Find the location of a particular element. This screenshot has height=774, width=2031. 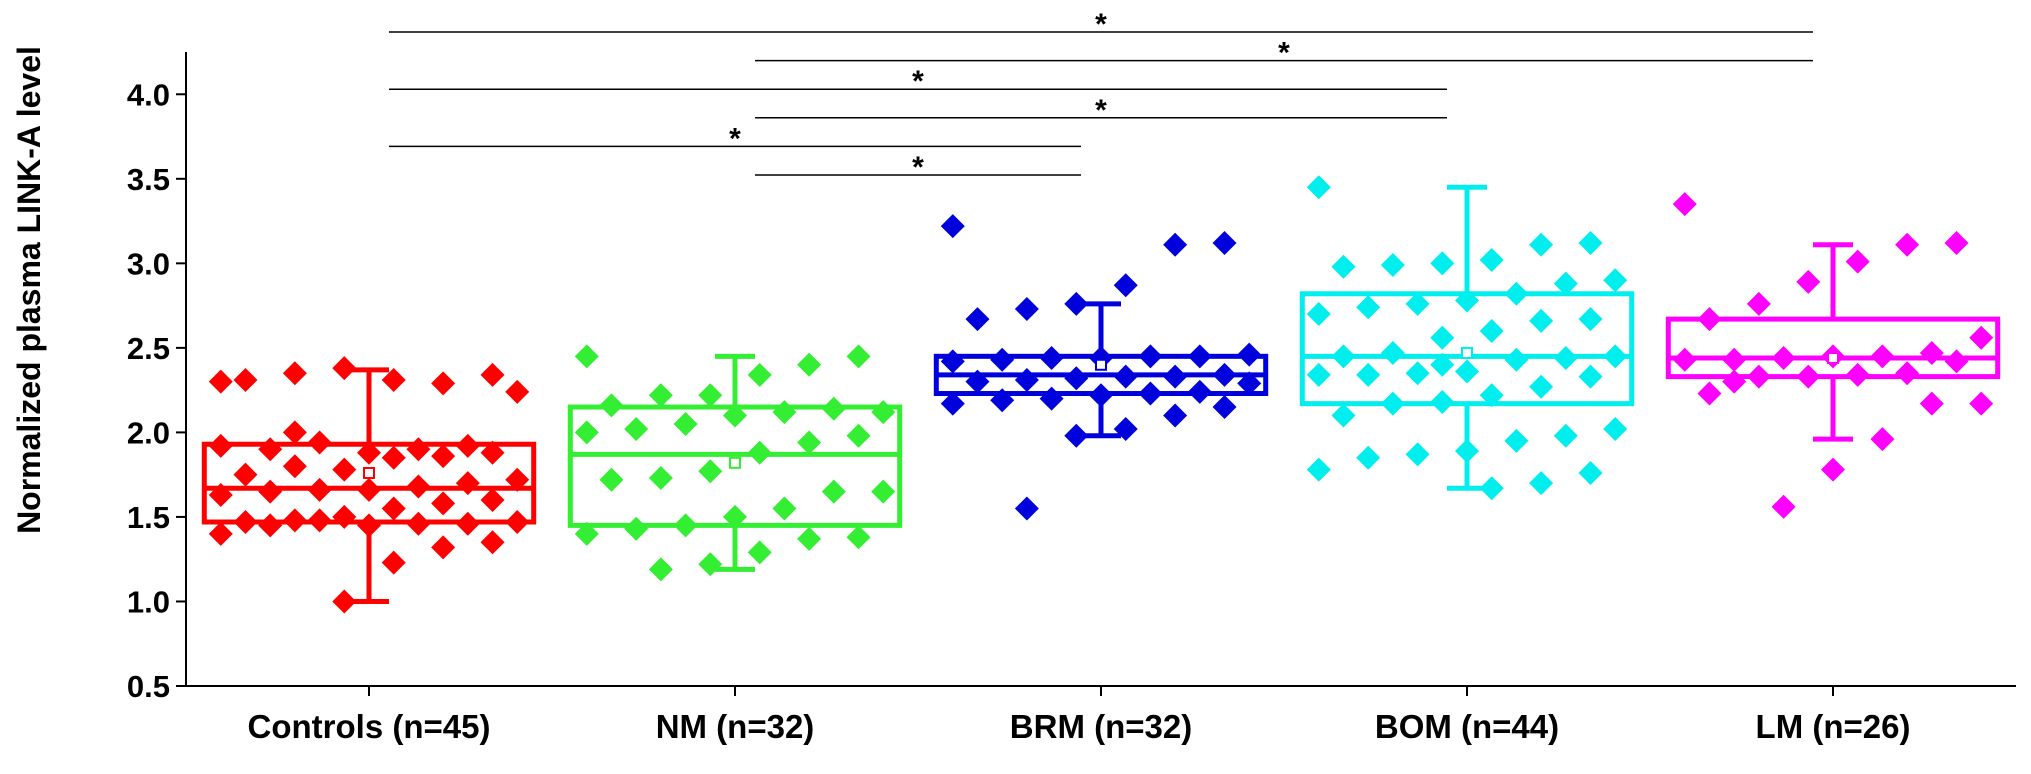

y-tick-label: 0.5 is located at coordinates (148, 686).